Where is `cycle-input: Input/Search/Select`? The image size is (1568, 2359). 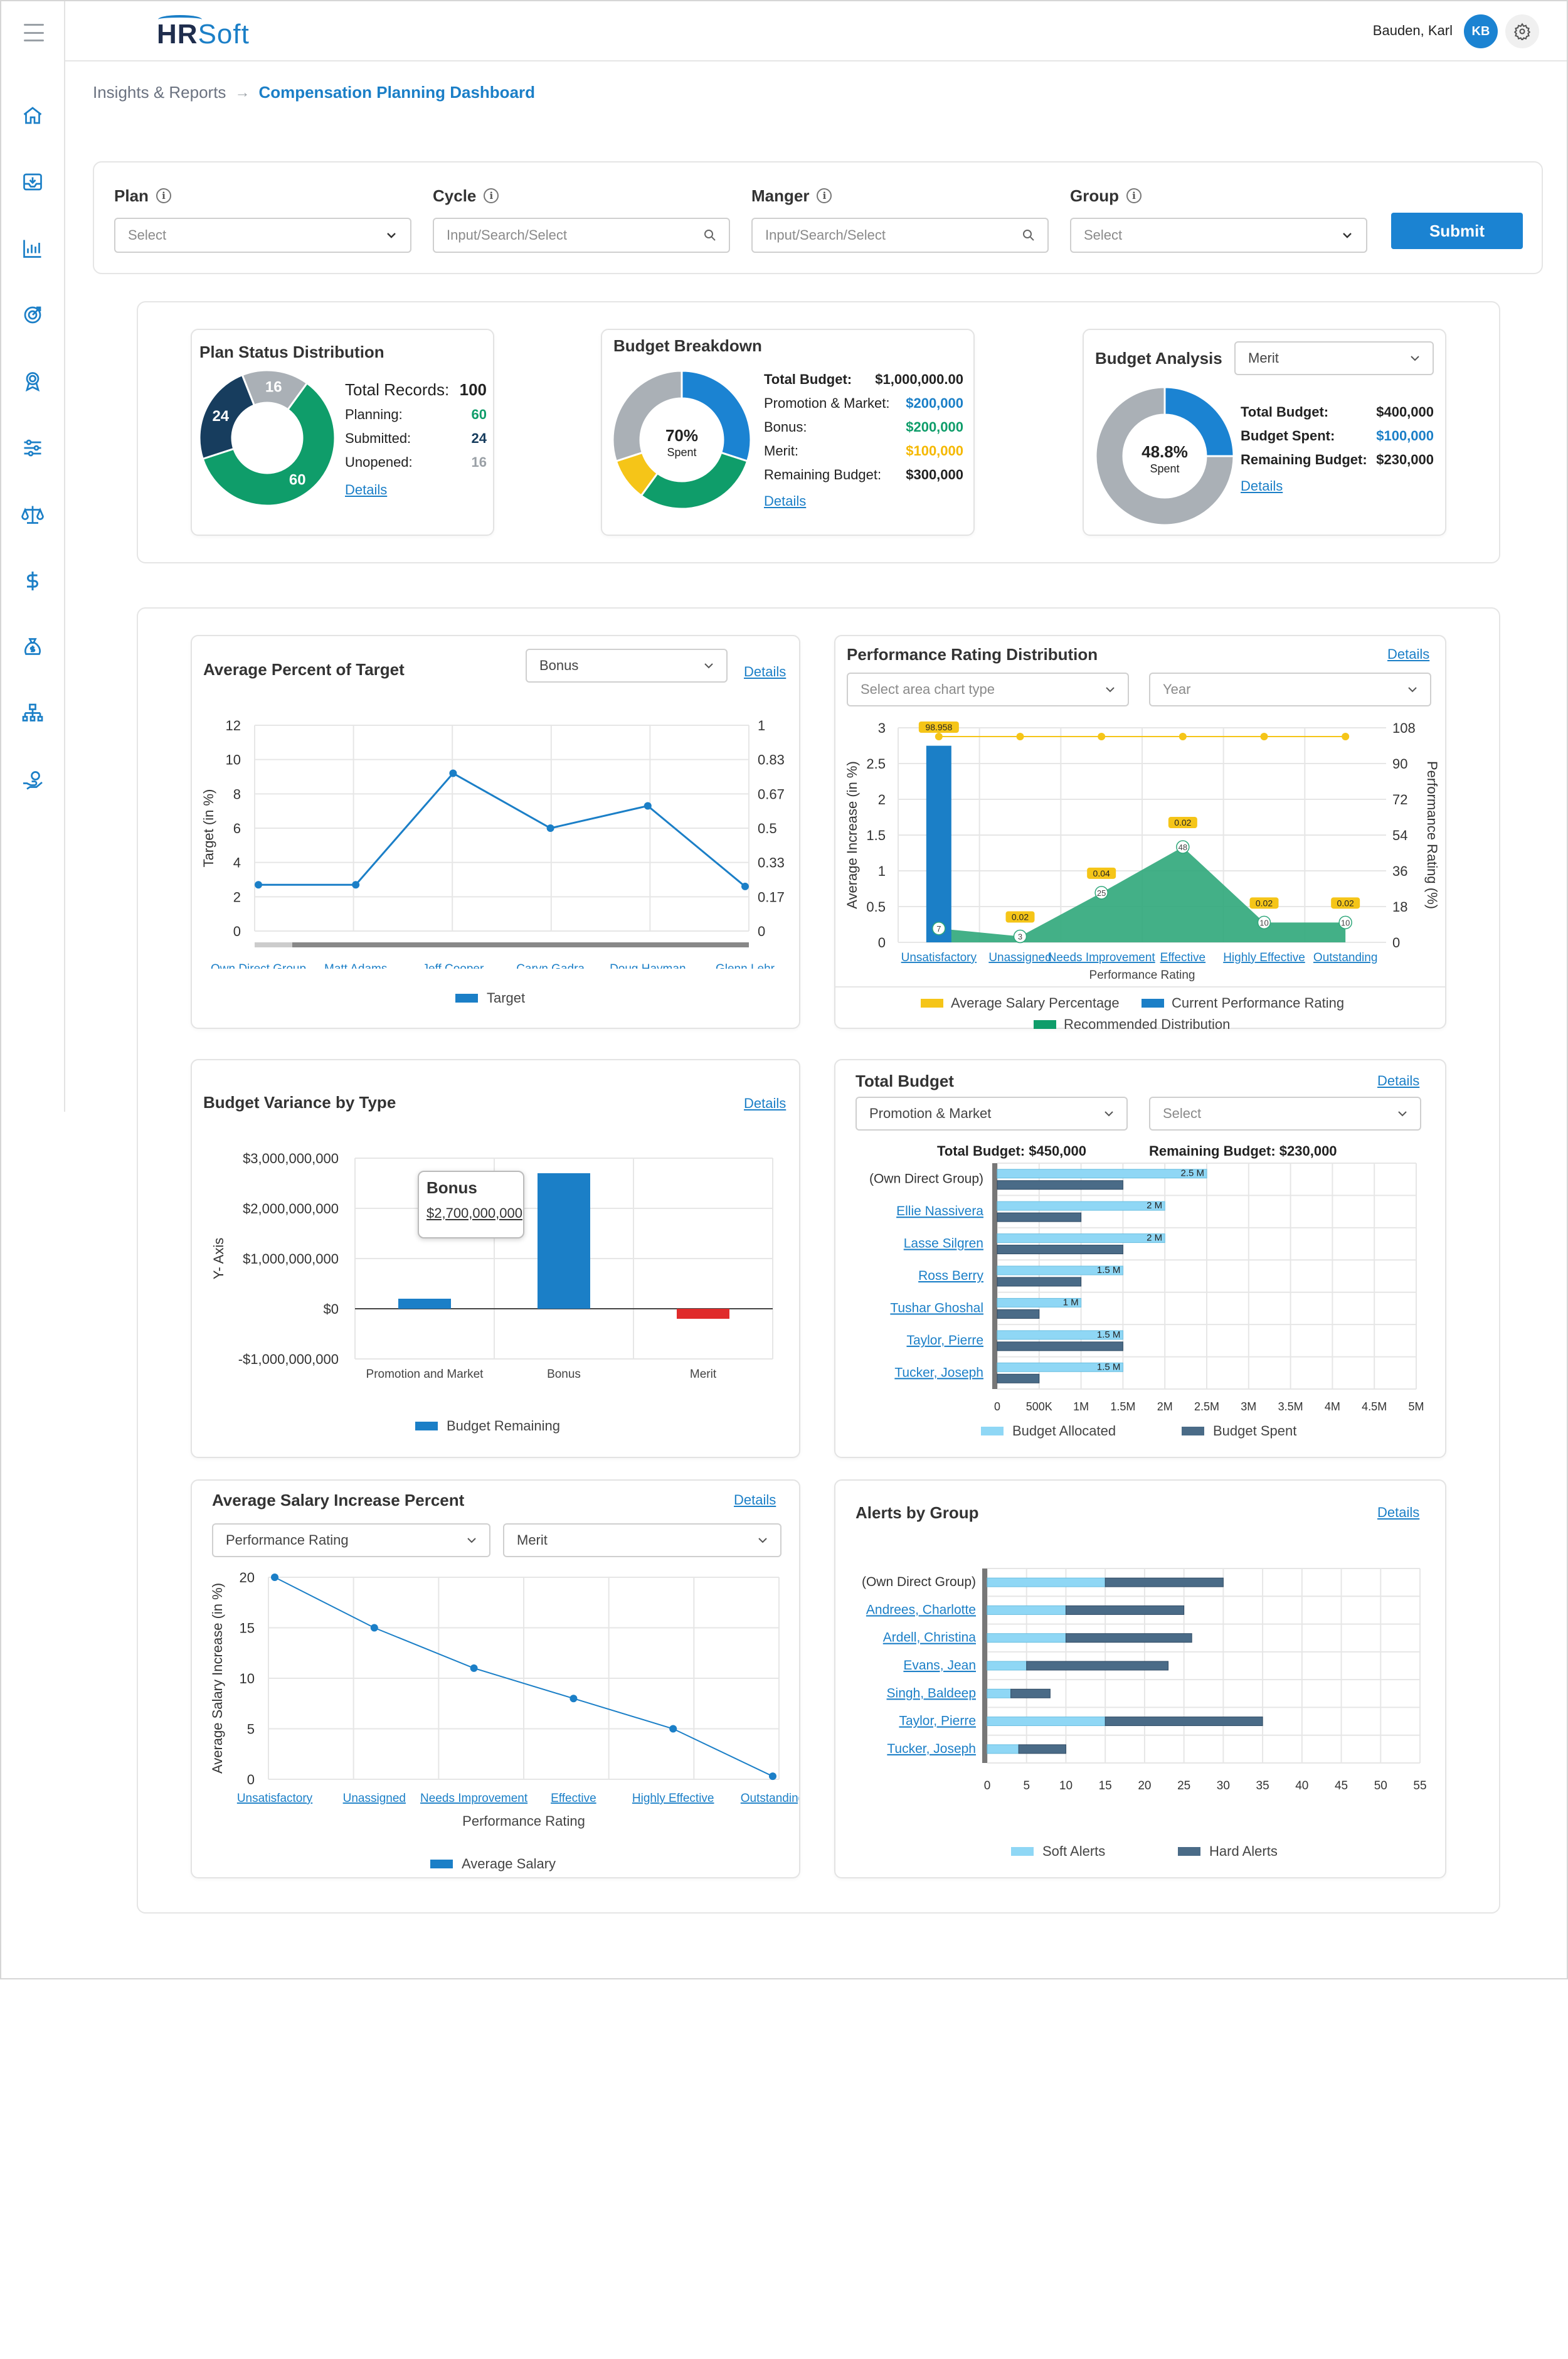
cycle-input: Input/Search/Select is located at coordinates (581, 235).